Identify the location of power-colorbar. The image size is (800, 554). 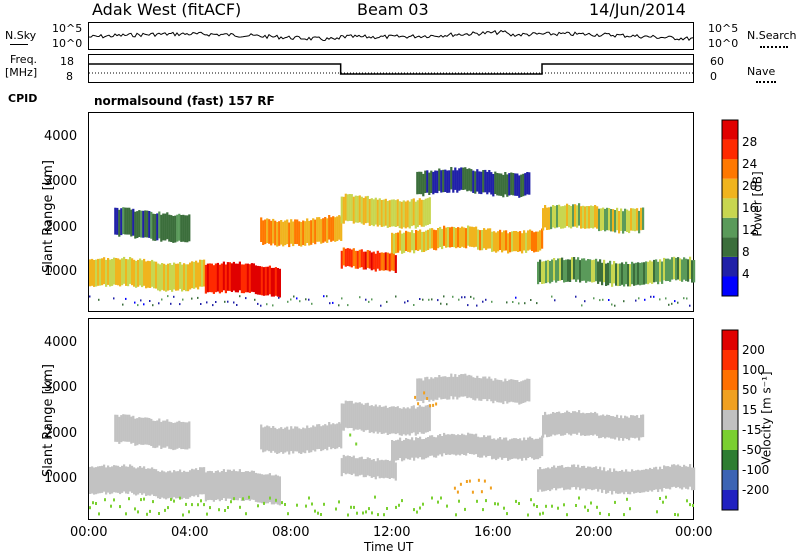
(730, 208).